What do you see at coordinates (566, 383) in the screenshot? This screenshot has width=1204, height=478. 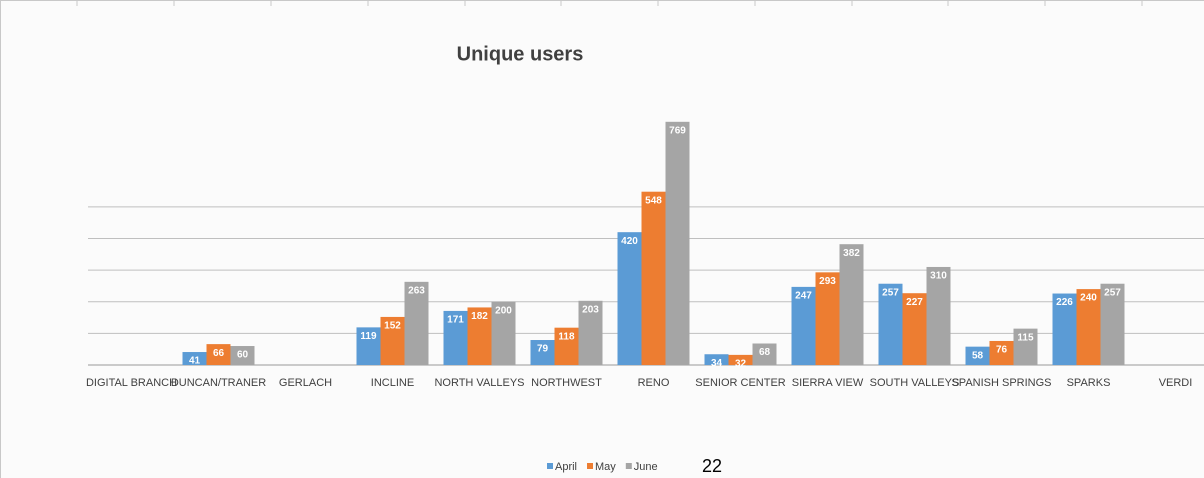 I see `x-tick-label: NORTHWEST` at bounding box center [566, 383].